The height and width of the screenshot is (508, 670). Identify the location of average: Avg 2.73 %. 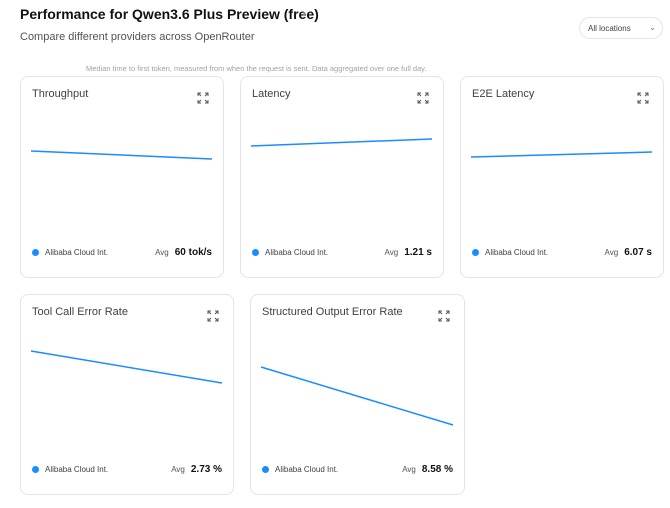
(196, 469).